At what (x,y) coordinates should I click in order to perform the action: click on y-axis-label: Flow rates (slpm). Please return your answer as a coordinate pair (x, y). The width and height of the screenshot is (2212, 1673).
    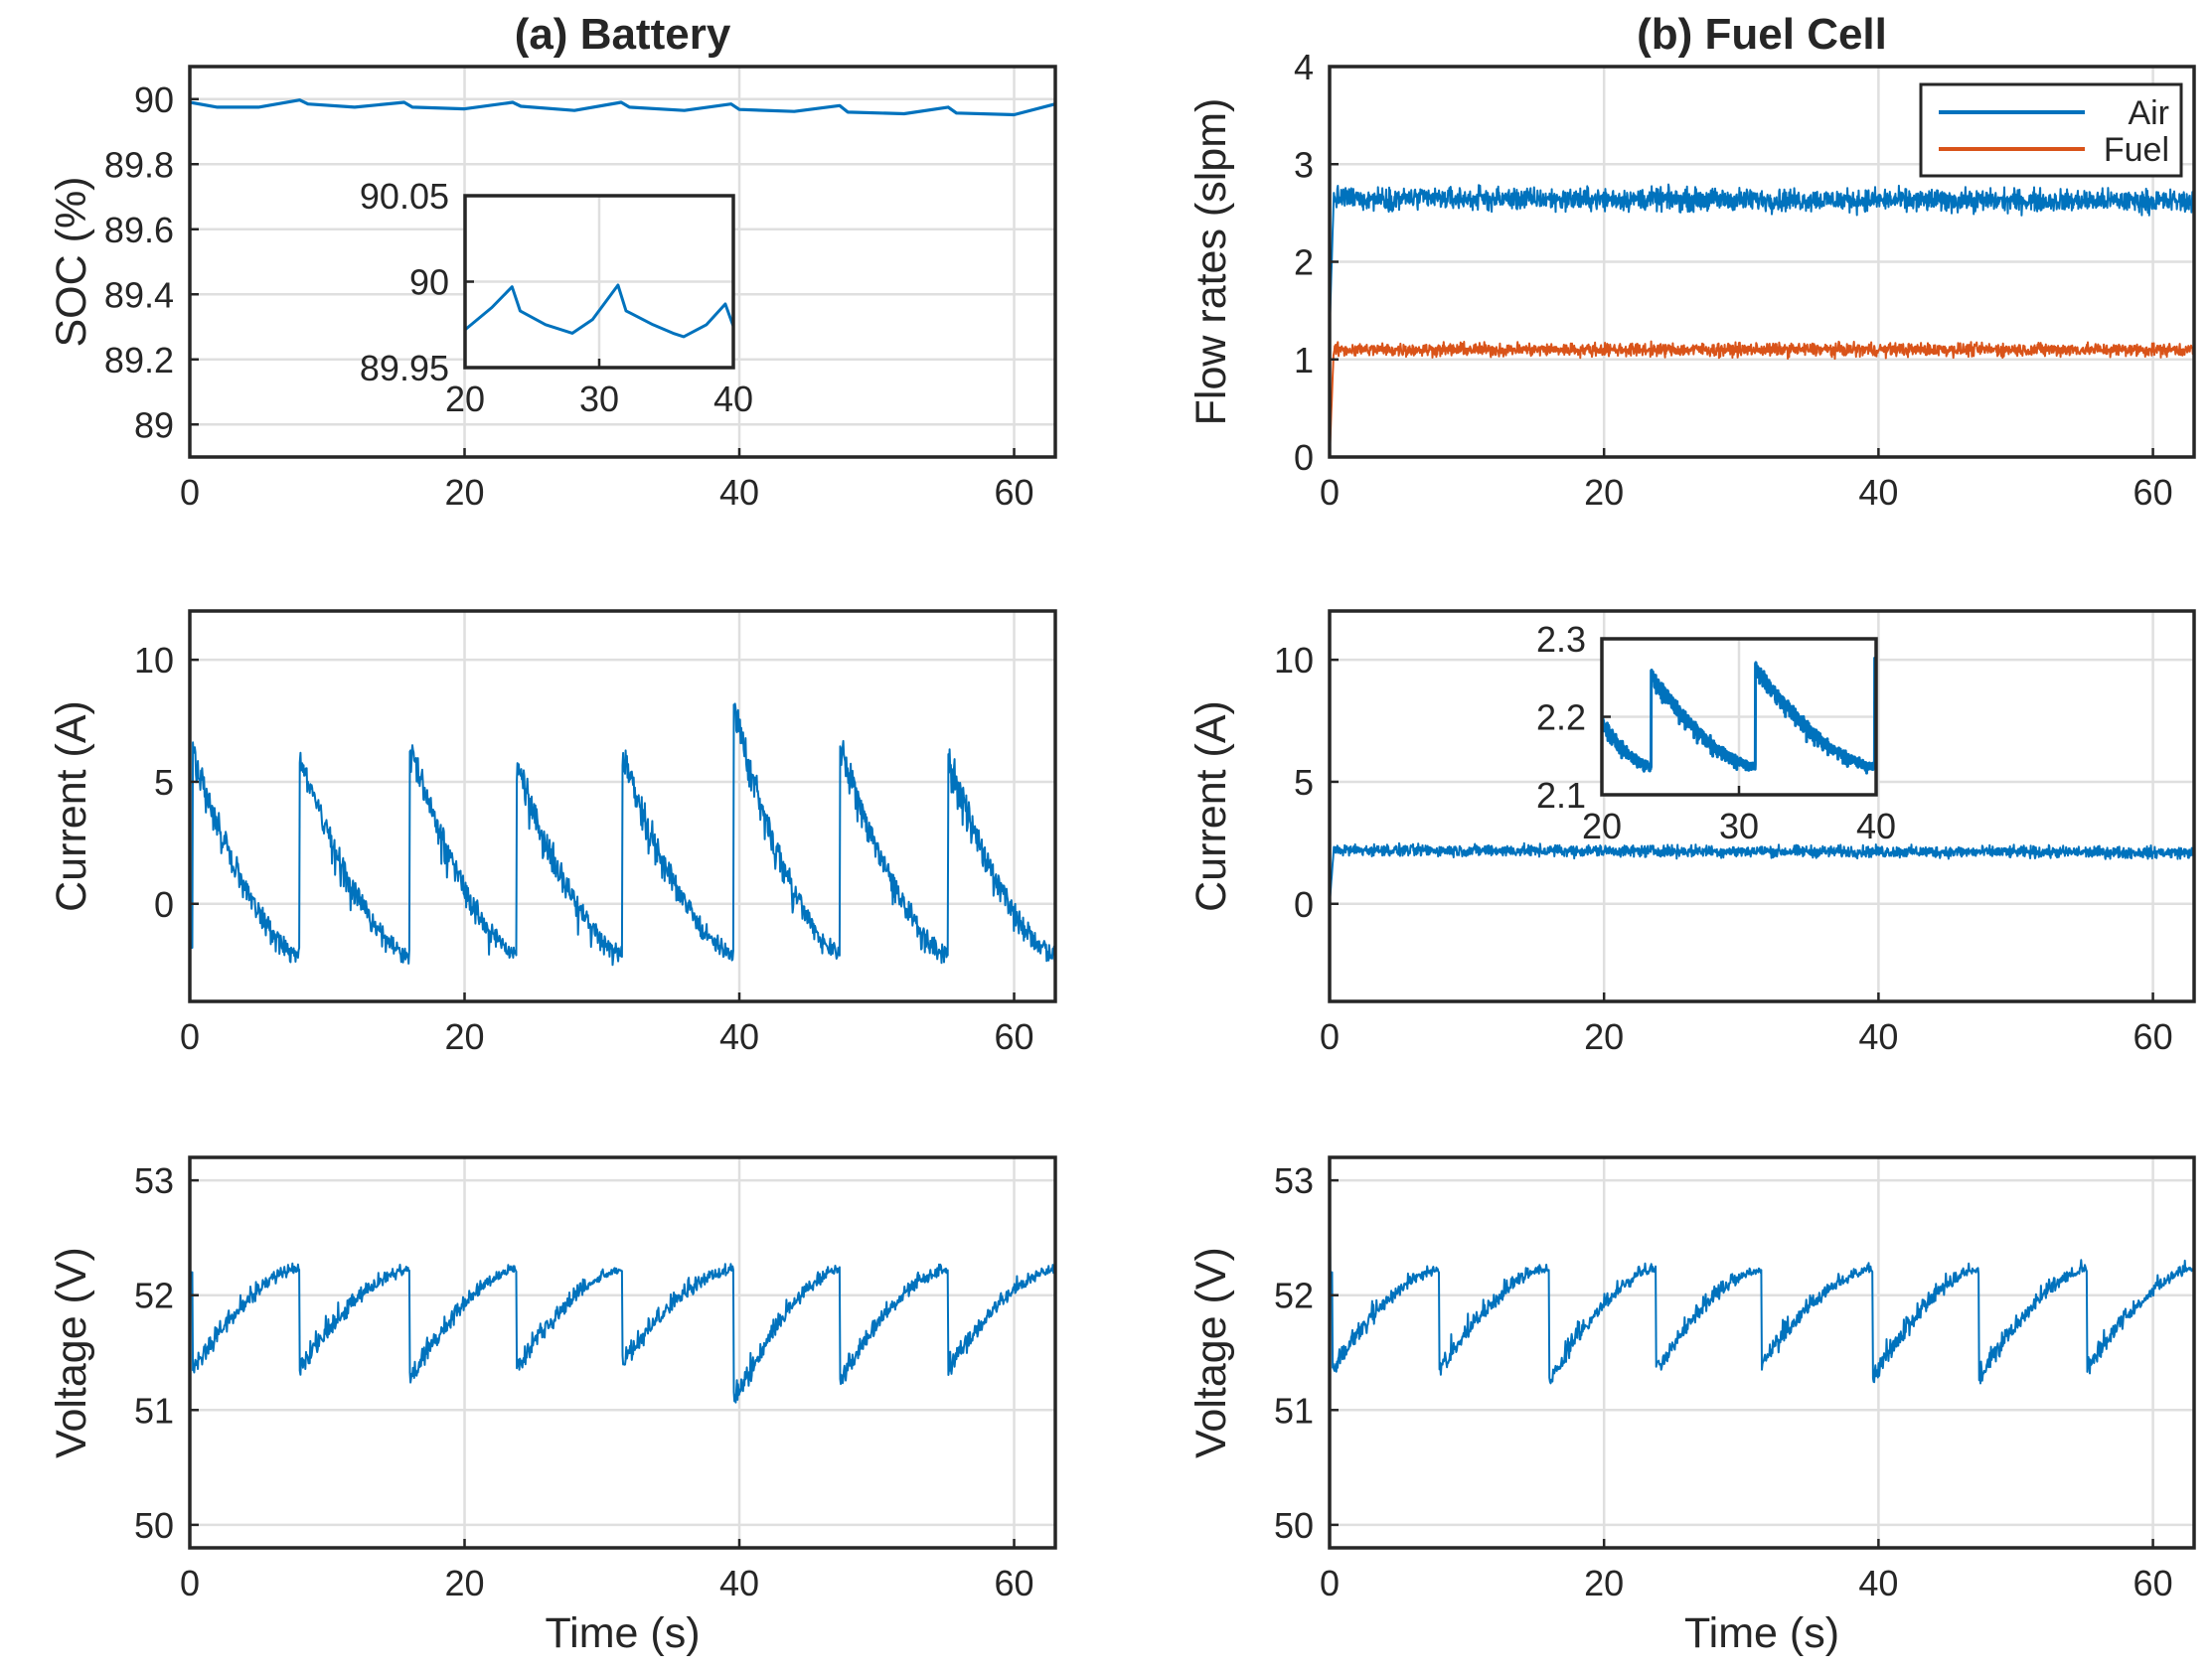
    Looking at the image, I should click on (1211, 262).